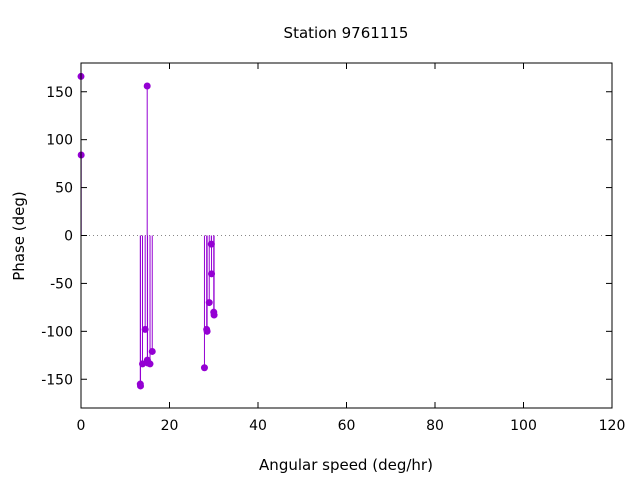  I want to click on chart-title: Station 9761115, so click(346, 33).